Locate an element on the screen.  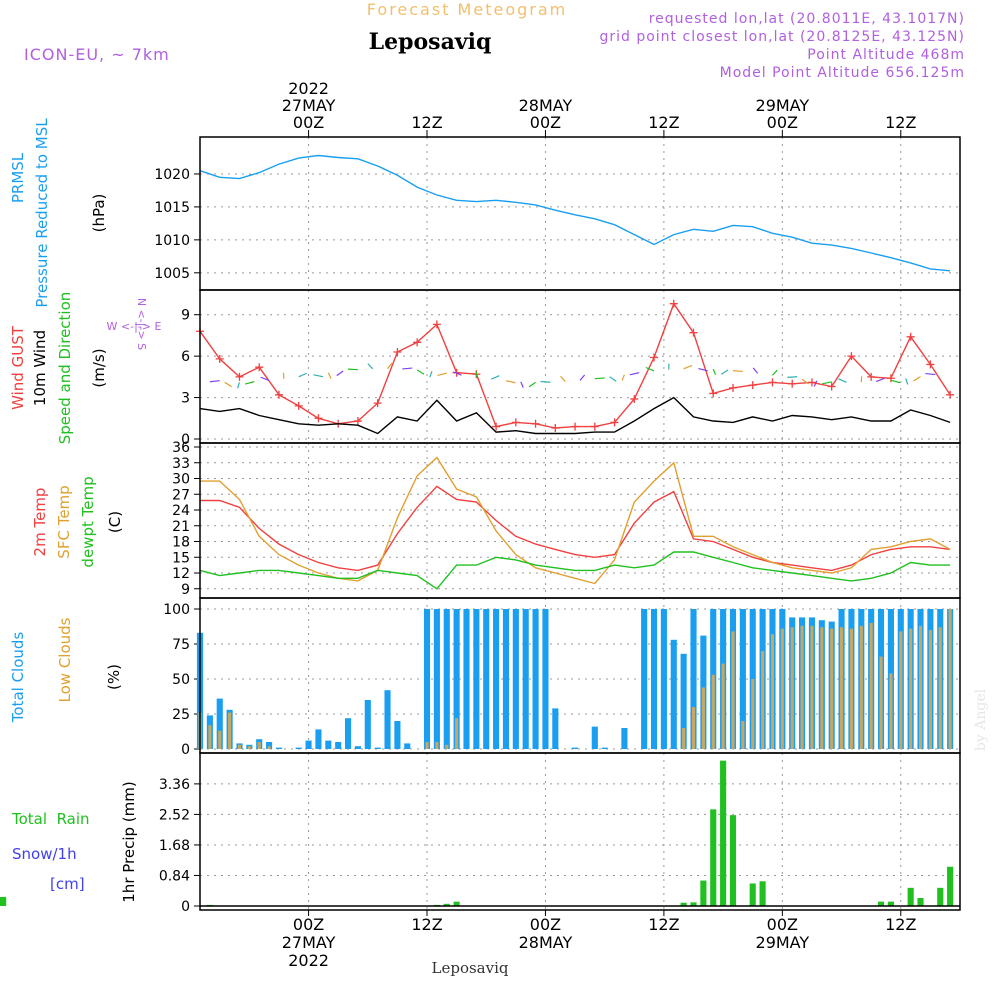
panel-0: 1005 1010 1015 1020 is located at coordinates (557, 213).